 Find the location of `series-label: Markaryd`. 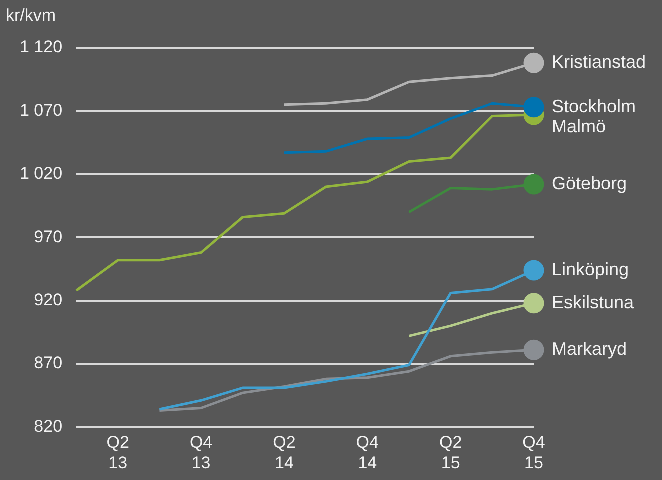

series-label: Markaryd is located at coordinates (590, 349).